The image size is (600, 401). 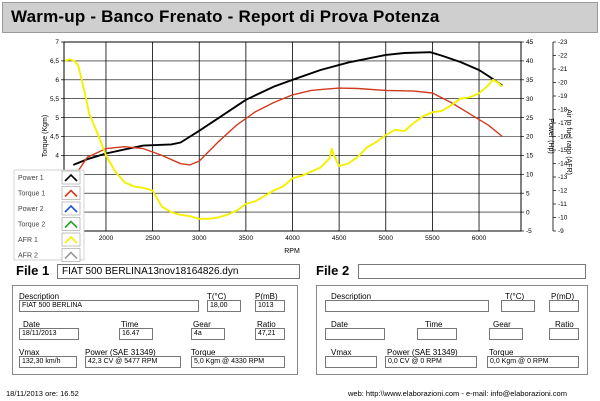 What do you see at coordinates (351, 362) in the screenshot?
I see `vmax-field` at bounding box center [351, 362].